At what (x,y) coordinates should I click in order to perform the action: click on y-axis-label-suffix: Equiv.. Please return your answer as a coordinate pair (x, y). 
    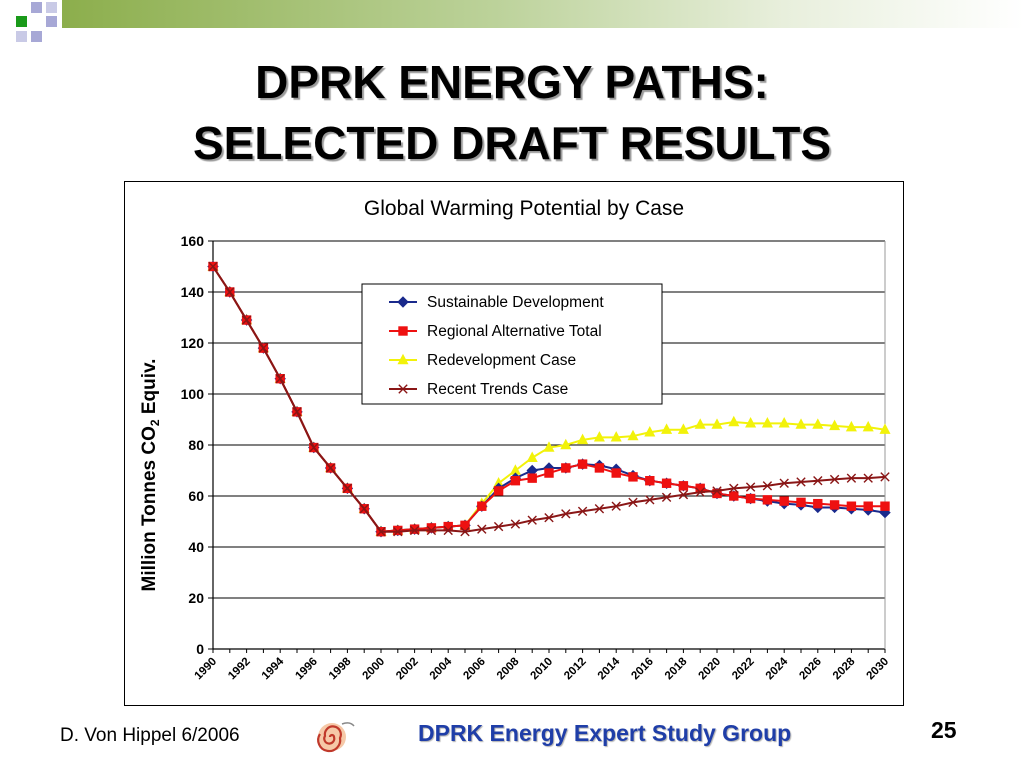
    Looking at the image, I should click on (149, 389).